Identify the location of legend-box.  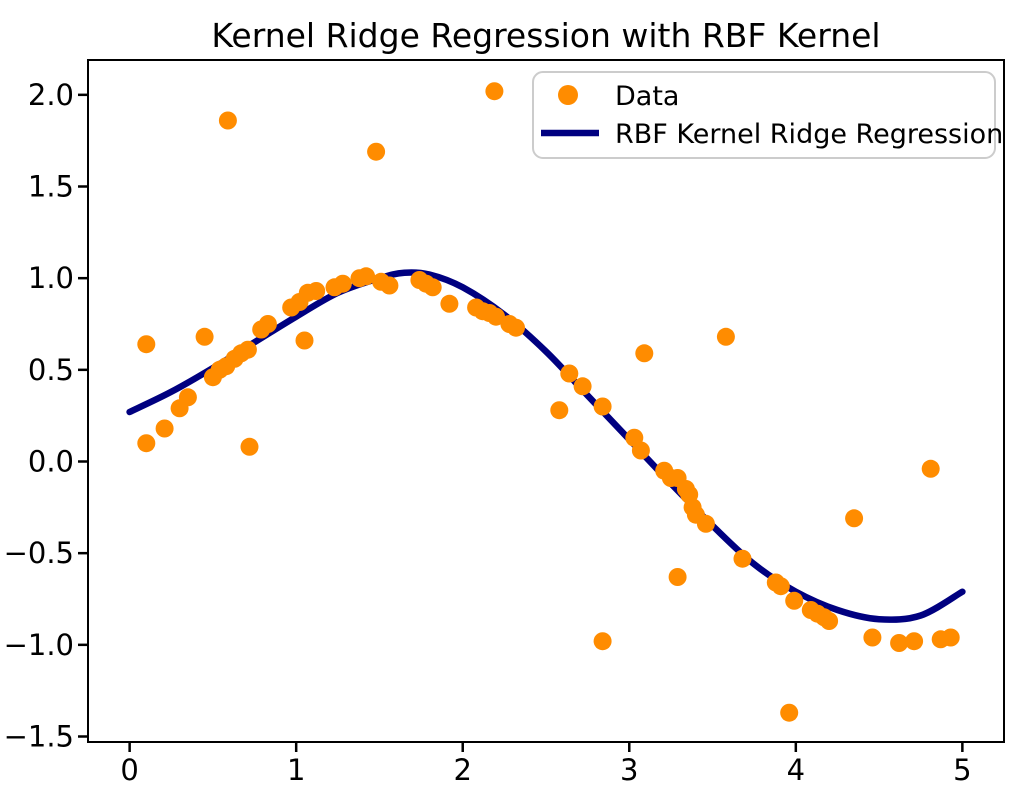
(764, 115).